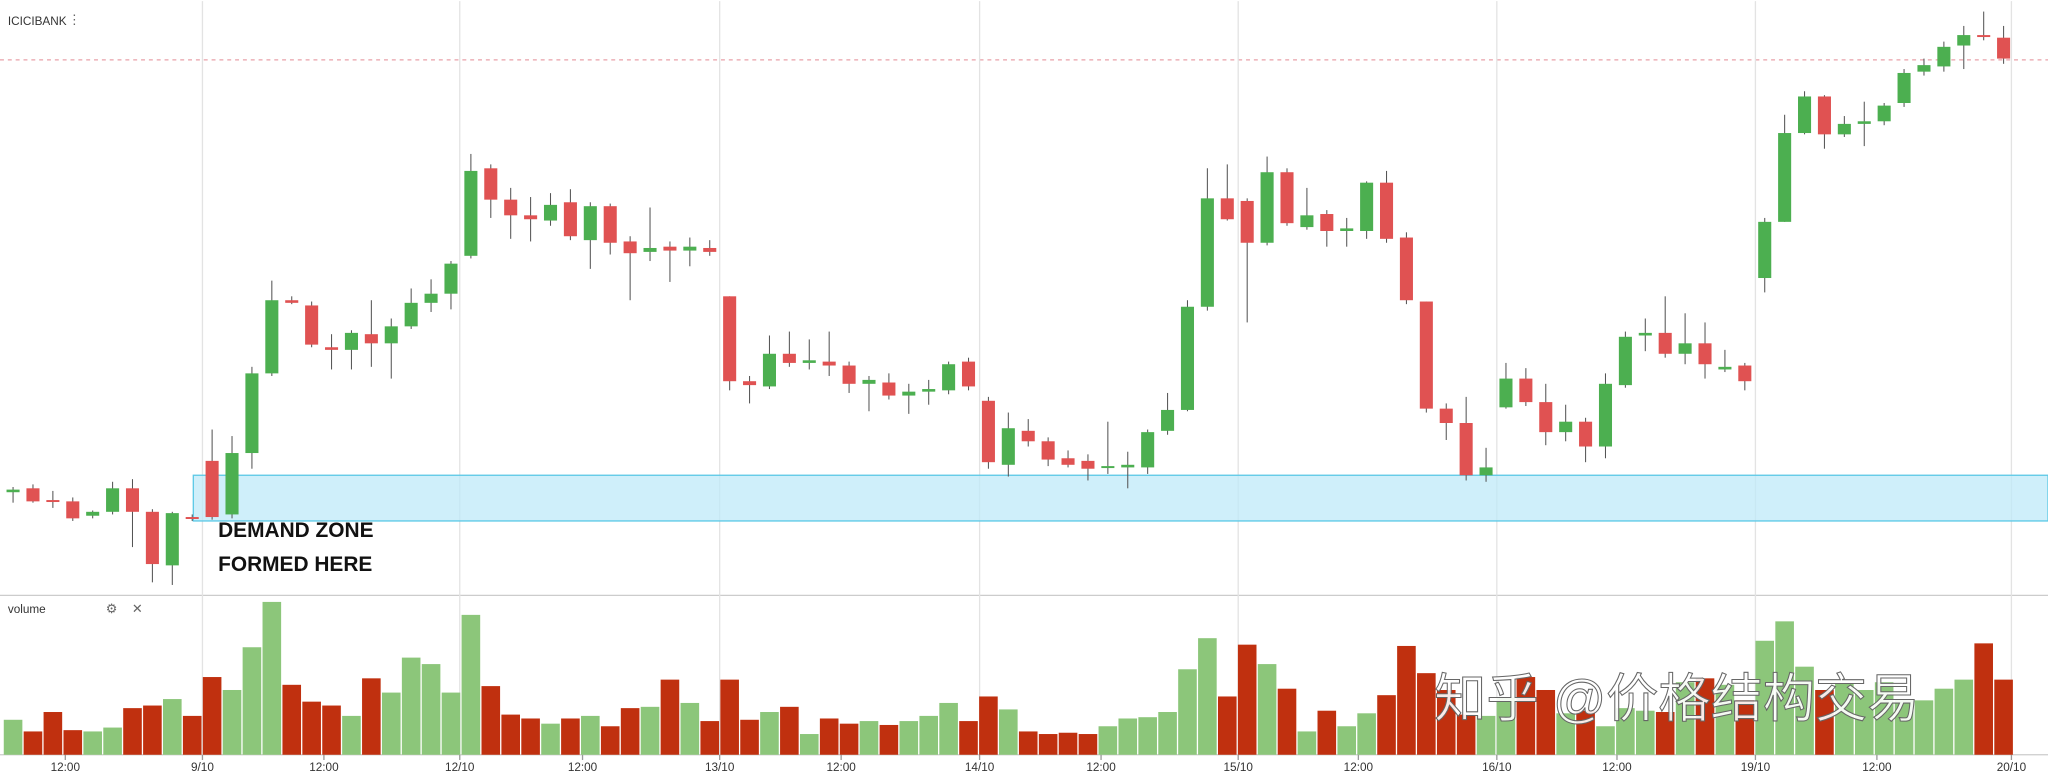 This screenshot has width=2048, height=782. I want to click on annotation: FORMED HERE, so click(295, 564).